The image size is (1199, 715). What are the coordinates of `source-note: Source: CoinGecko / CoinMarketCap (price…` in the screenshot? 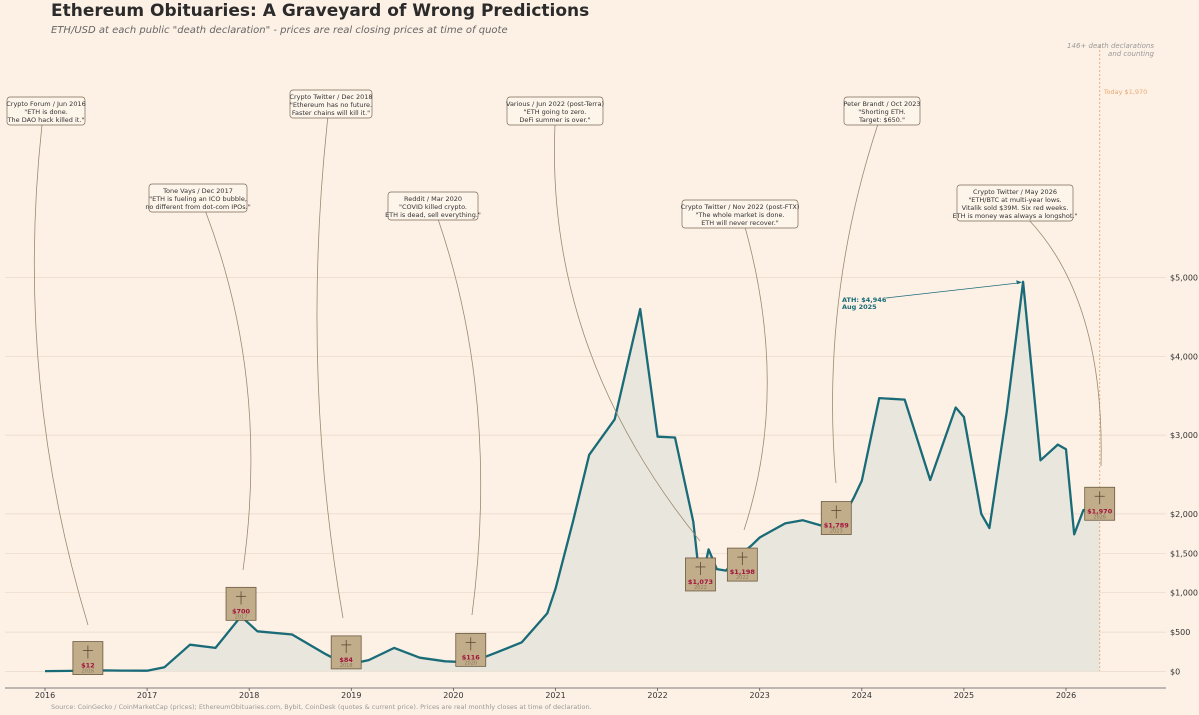 It's located at (321, 707).